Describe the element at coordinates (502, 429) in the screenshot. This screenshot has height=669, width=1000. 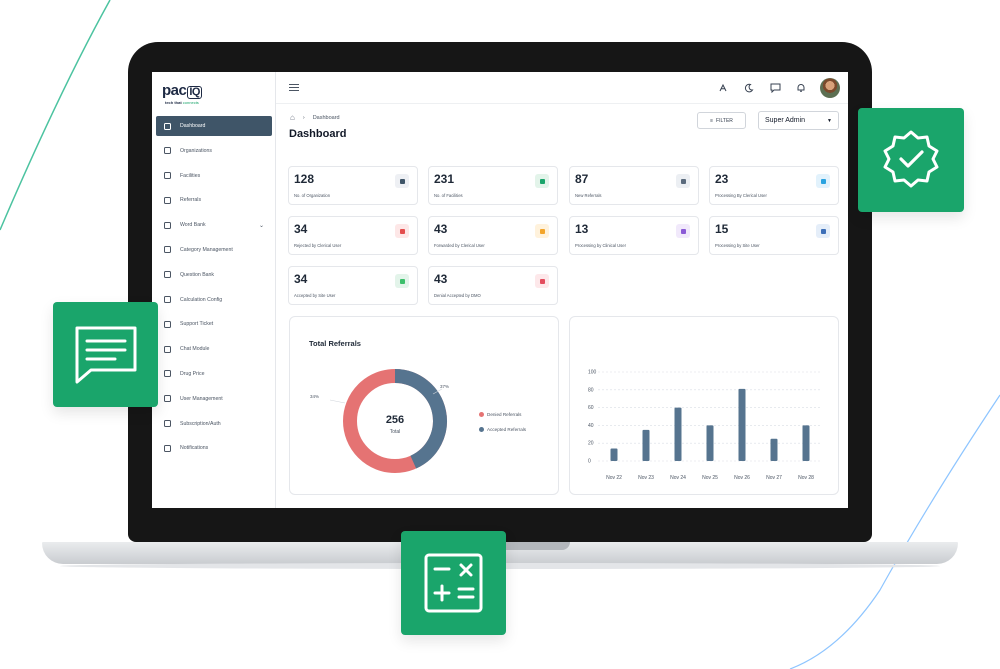
I see `legend-item-accepted: Accepted Referrals` at that location.